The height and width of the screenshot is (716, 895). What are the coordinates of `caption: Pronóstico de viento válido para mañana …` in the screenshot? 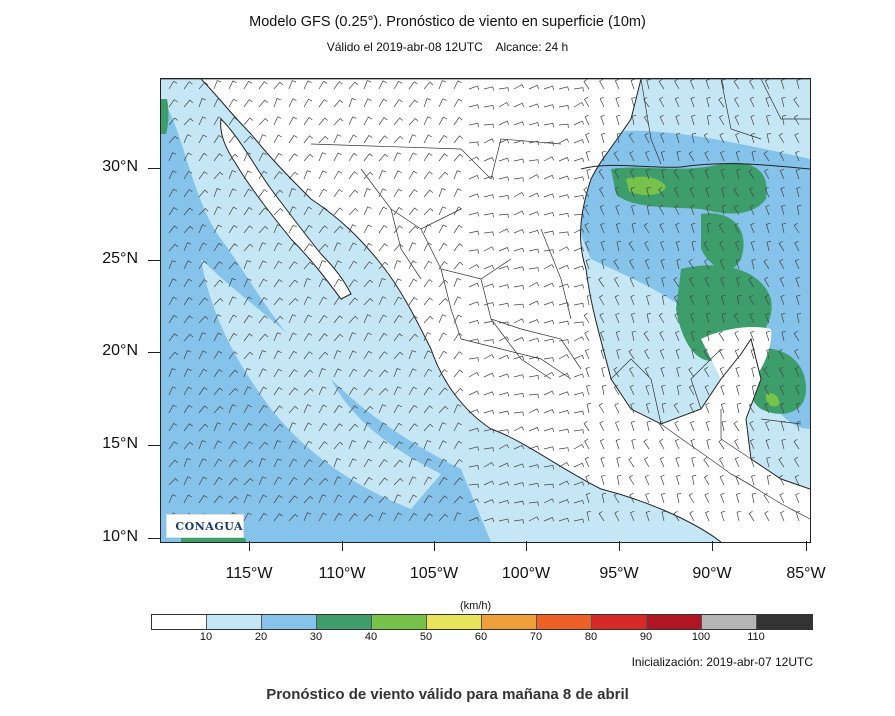 It's located at (447, 694).